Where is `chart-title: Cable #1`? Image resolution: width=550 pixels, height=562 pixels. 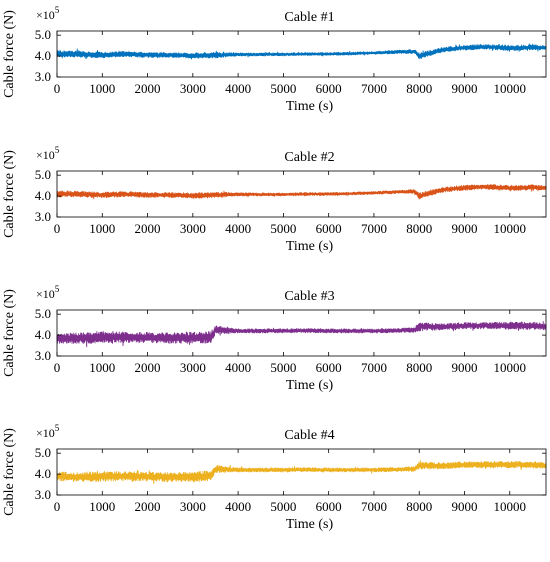 chart-title: Cable #1 is located at coordinates (309, 17).